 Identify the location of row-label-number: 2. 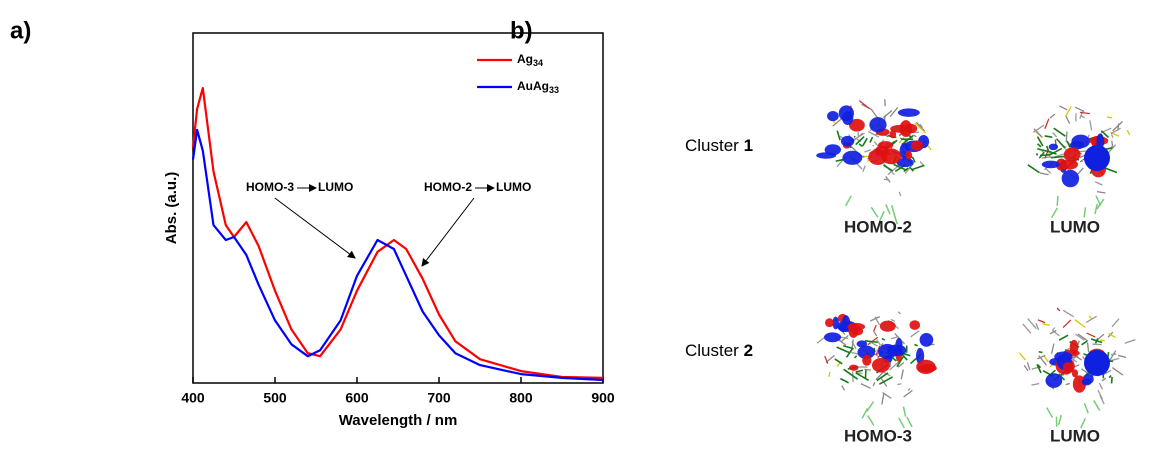
(748, 350).